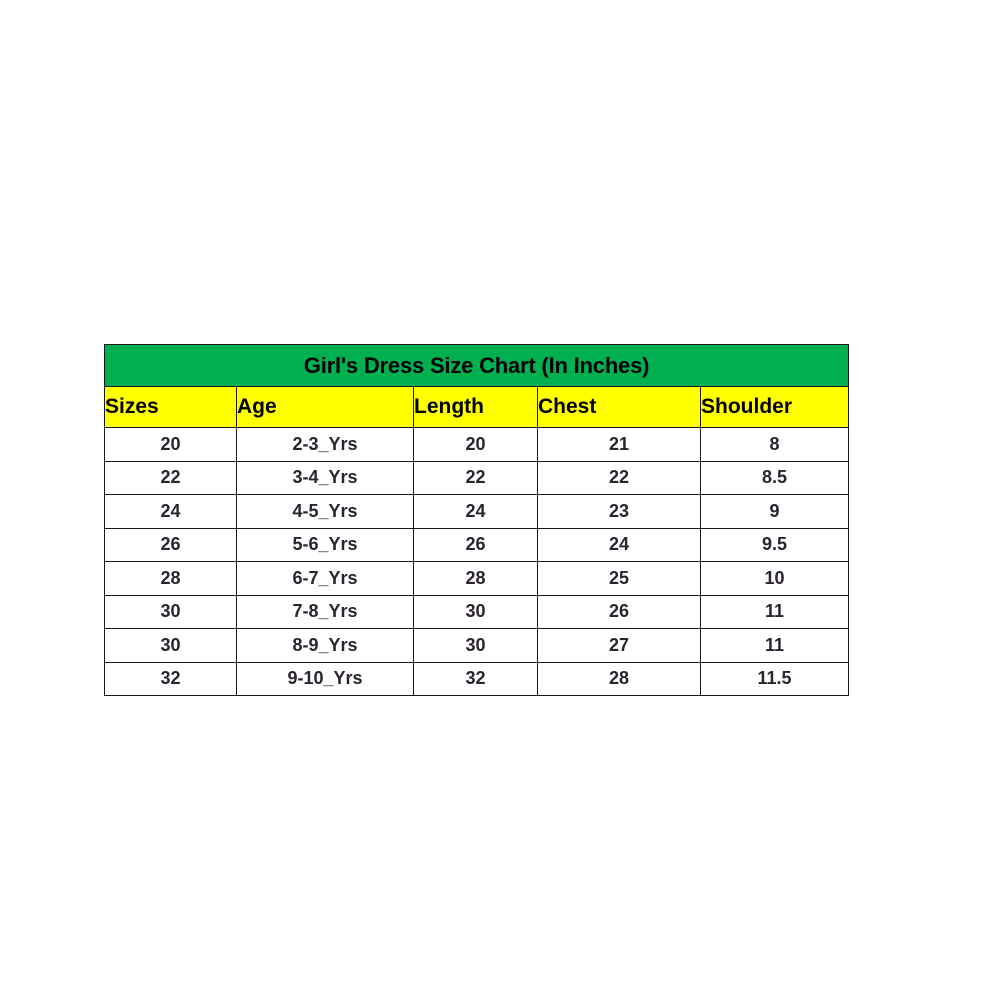 This screenshot has height=1000, width=1000. I want to click on cell-age: 8-9_Yrs, so click(325, 645).